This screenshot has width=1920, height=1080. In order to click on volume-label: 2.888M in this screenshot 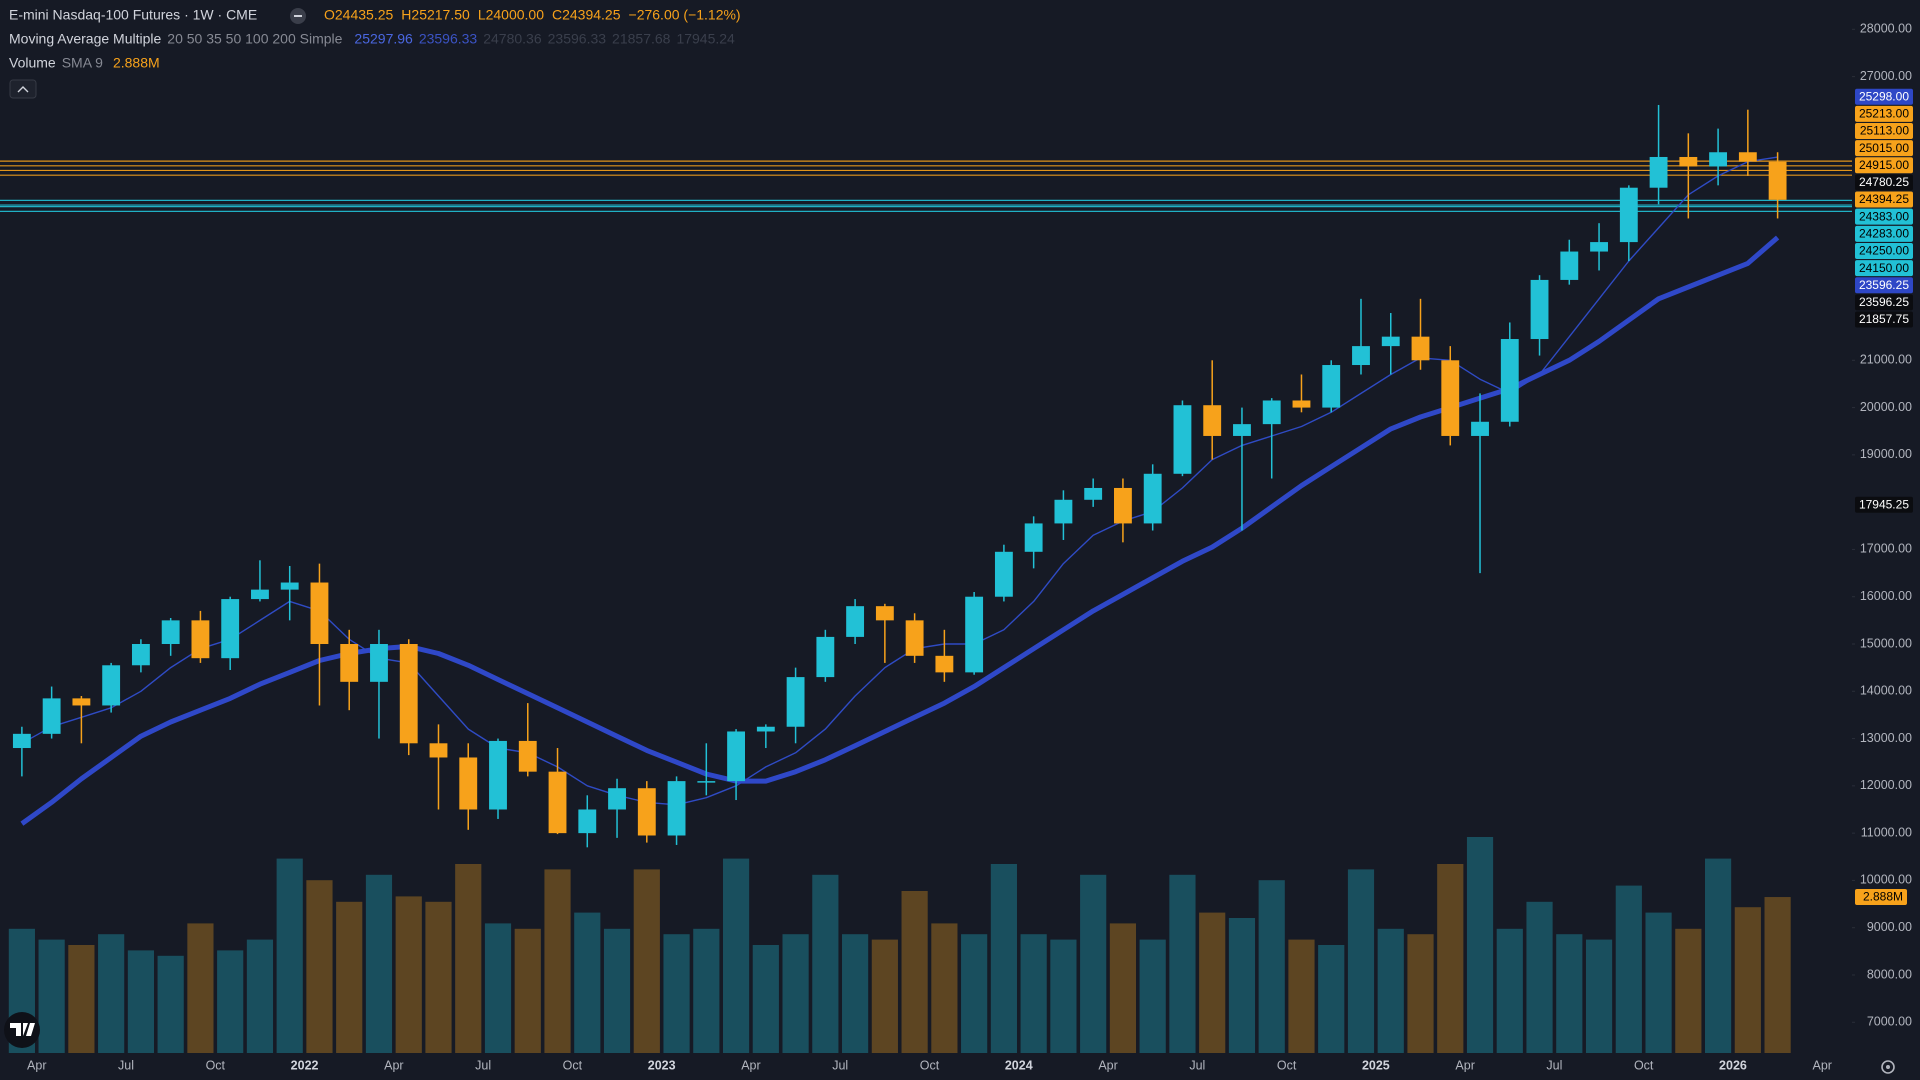, I will do `click(1883, 897)`.